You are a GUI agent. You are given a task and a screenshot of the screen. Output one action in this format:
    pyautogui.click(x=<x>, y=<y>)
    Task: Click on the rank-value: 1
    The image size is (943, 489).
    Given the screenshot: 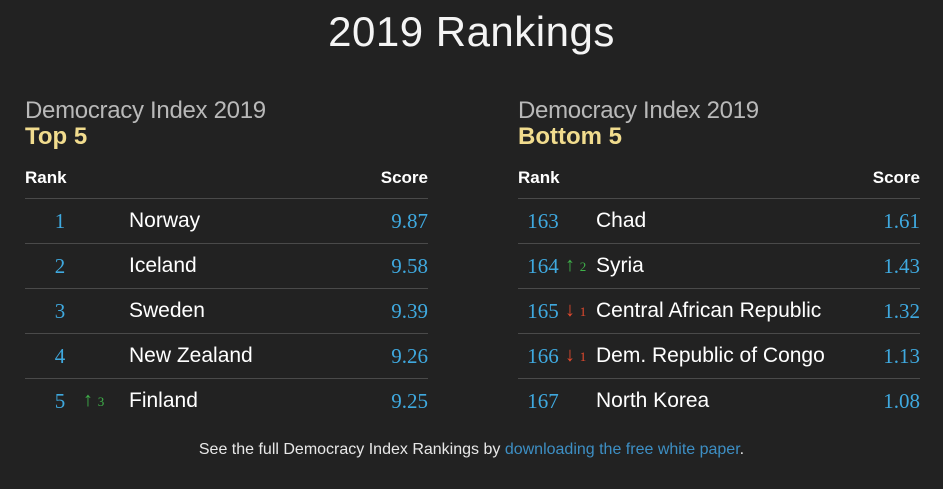 What is the action you would take?
    pyautogui.click(x=60, y=221)
    